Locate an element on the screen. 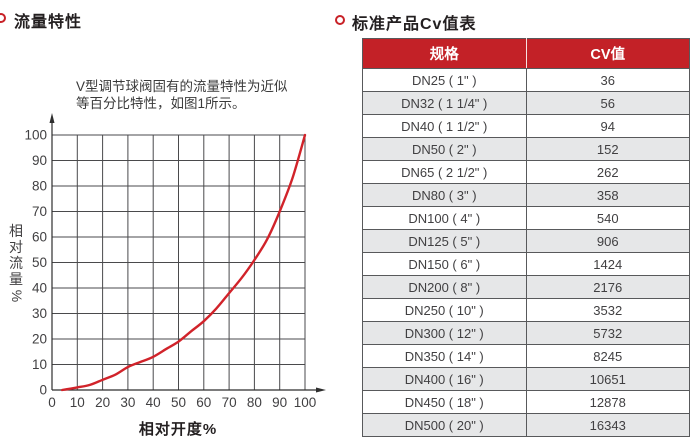 This screenshot has width=700, height=443. x-tick-labels: 0 10 20 30 40 50 60 70 80 90 100 is located at coordinates (182, 402).